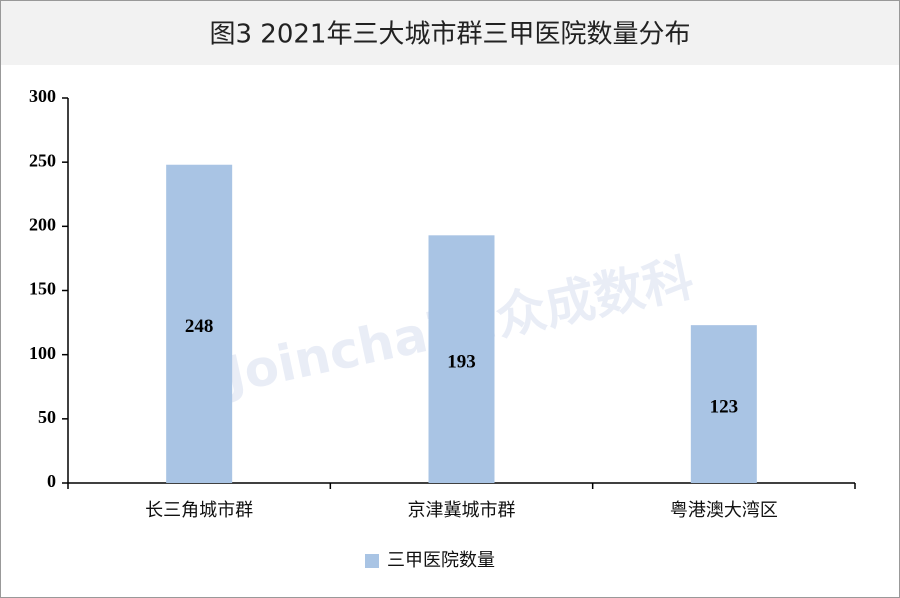  What do you see at coordinates (42, 353) in the screenshot?
I see `y-tick-label: 100` at bounding box center [42, 353].